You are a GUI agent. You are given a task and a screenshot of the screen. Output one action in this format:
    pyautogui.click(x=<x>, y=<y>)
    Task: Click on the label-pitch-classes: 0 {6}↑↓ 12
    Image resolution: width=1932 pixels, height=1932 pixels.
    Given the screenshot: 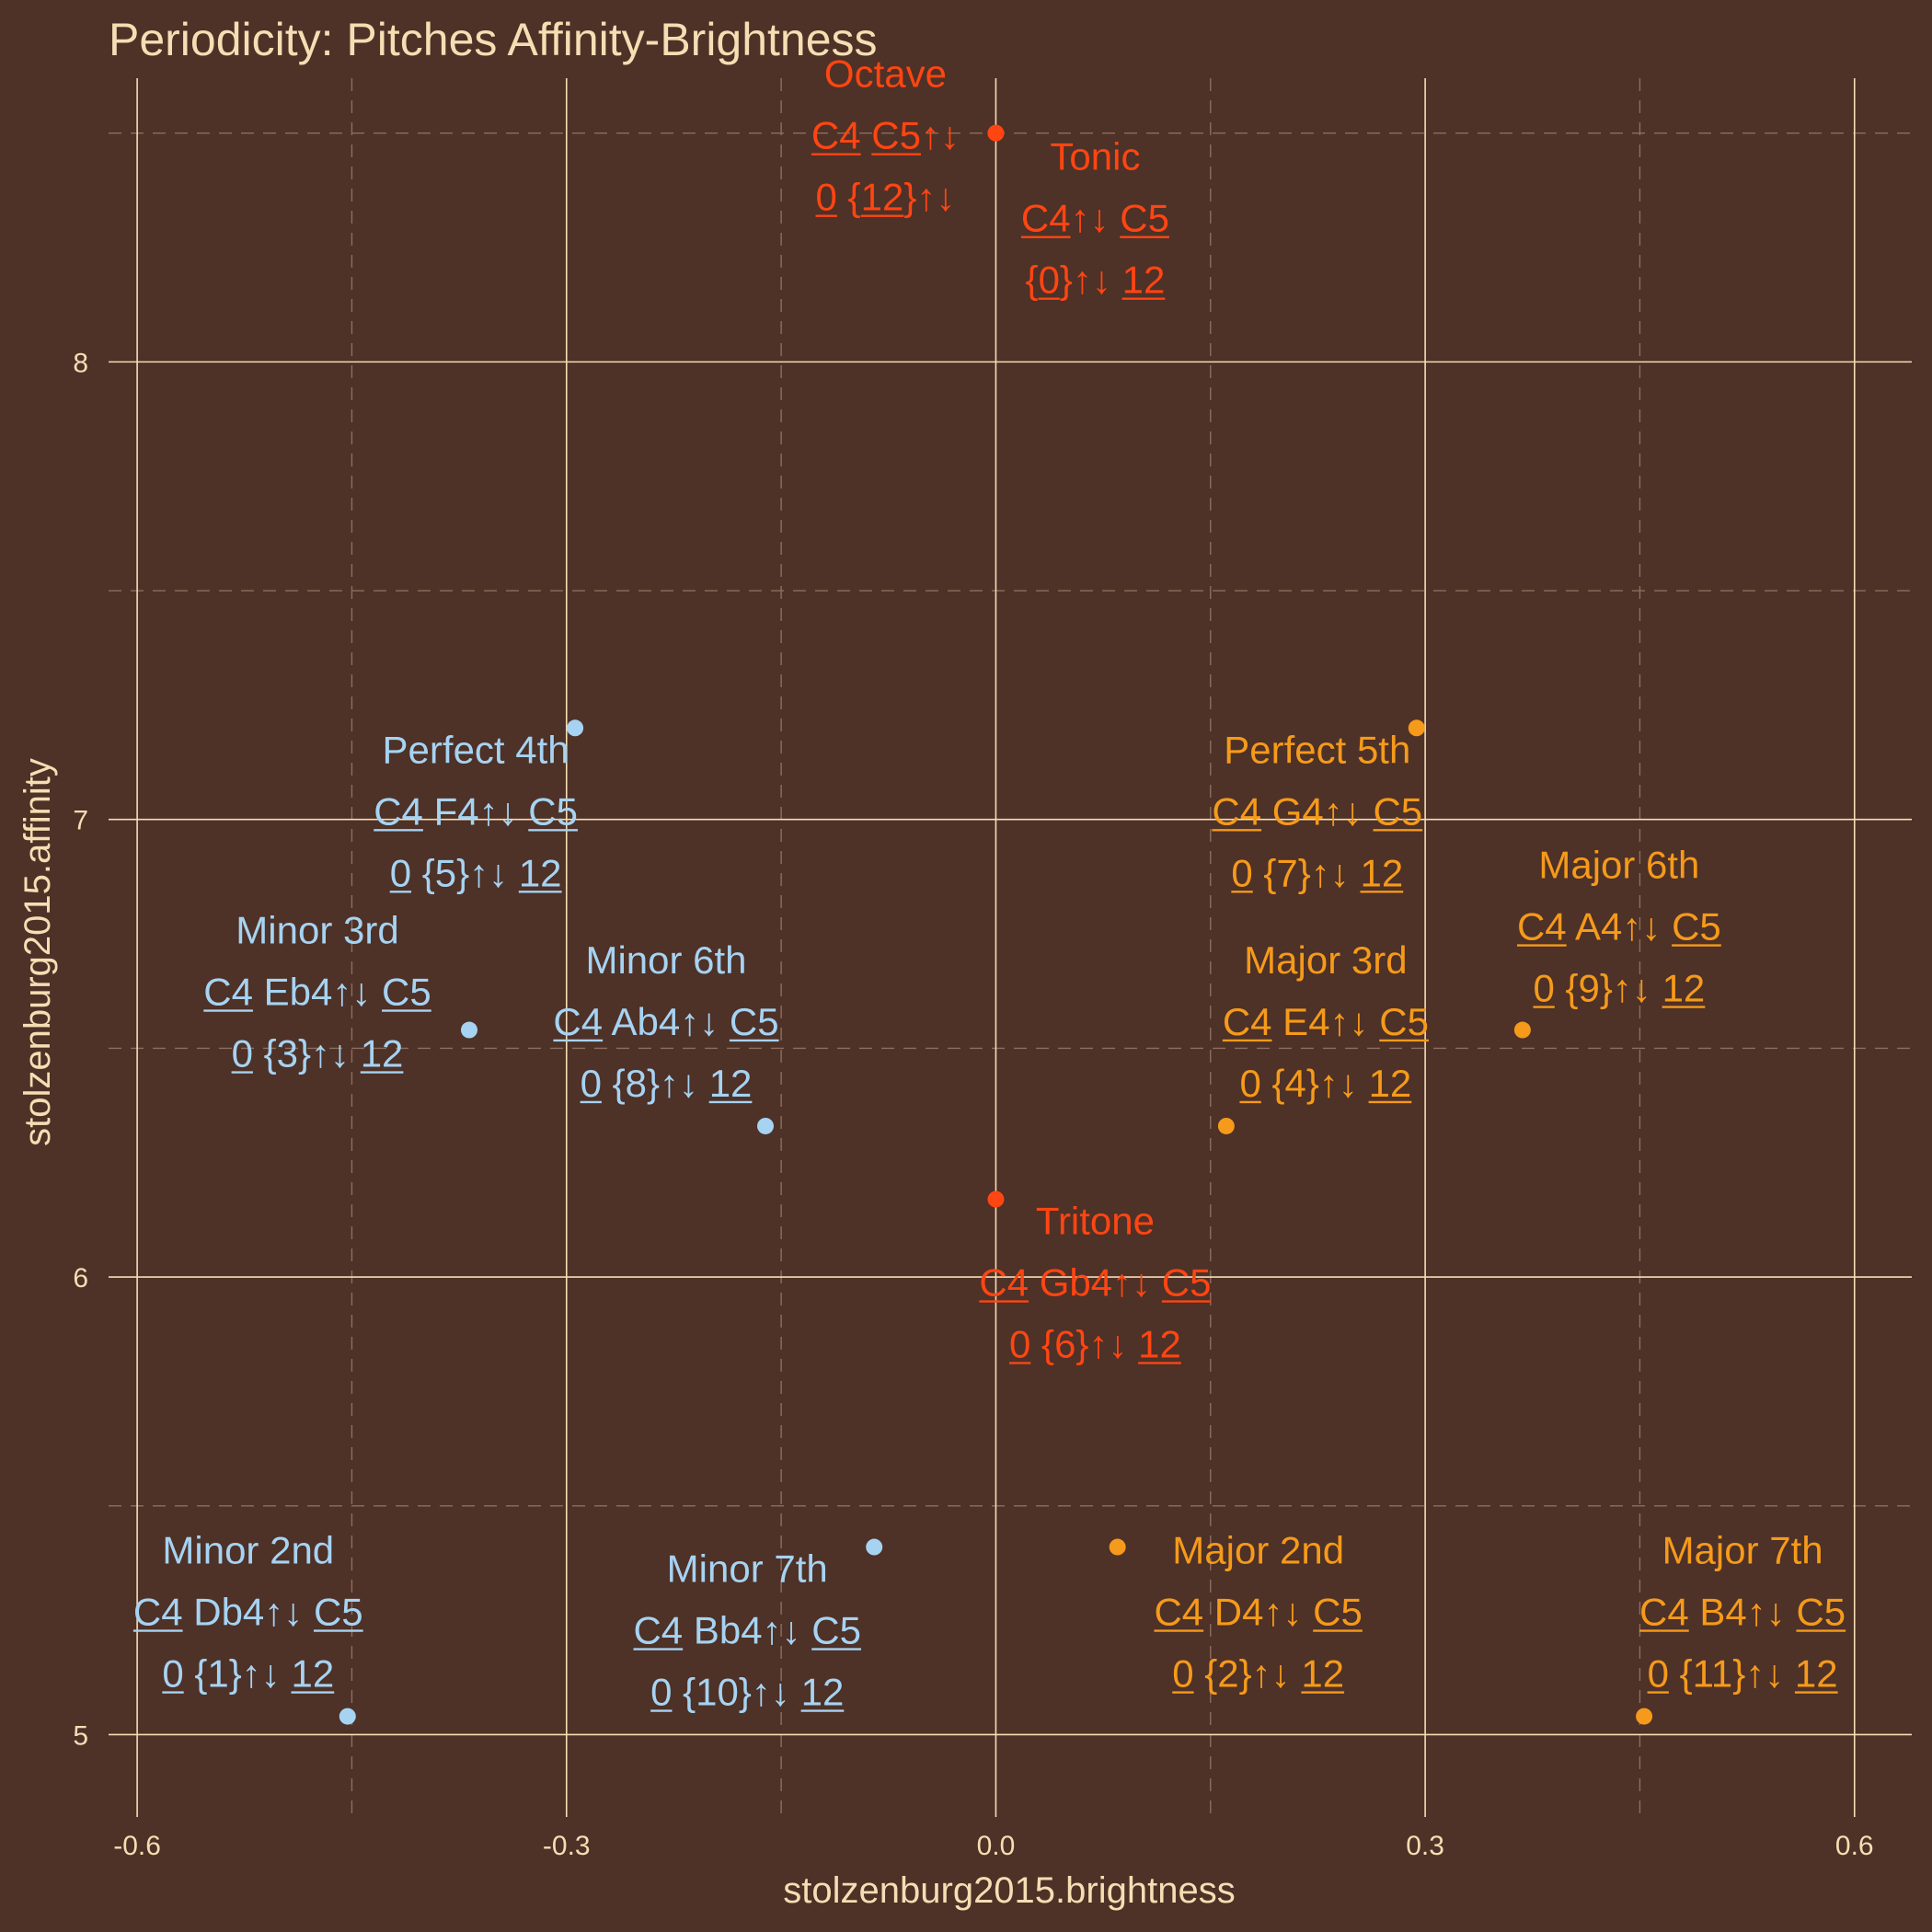 What is the action you would take?
    pyautogui.click(x=1095, y=1344)
    